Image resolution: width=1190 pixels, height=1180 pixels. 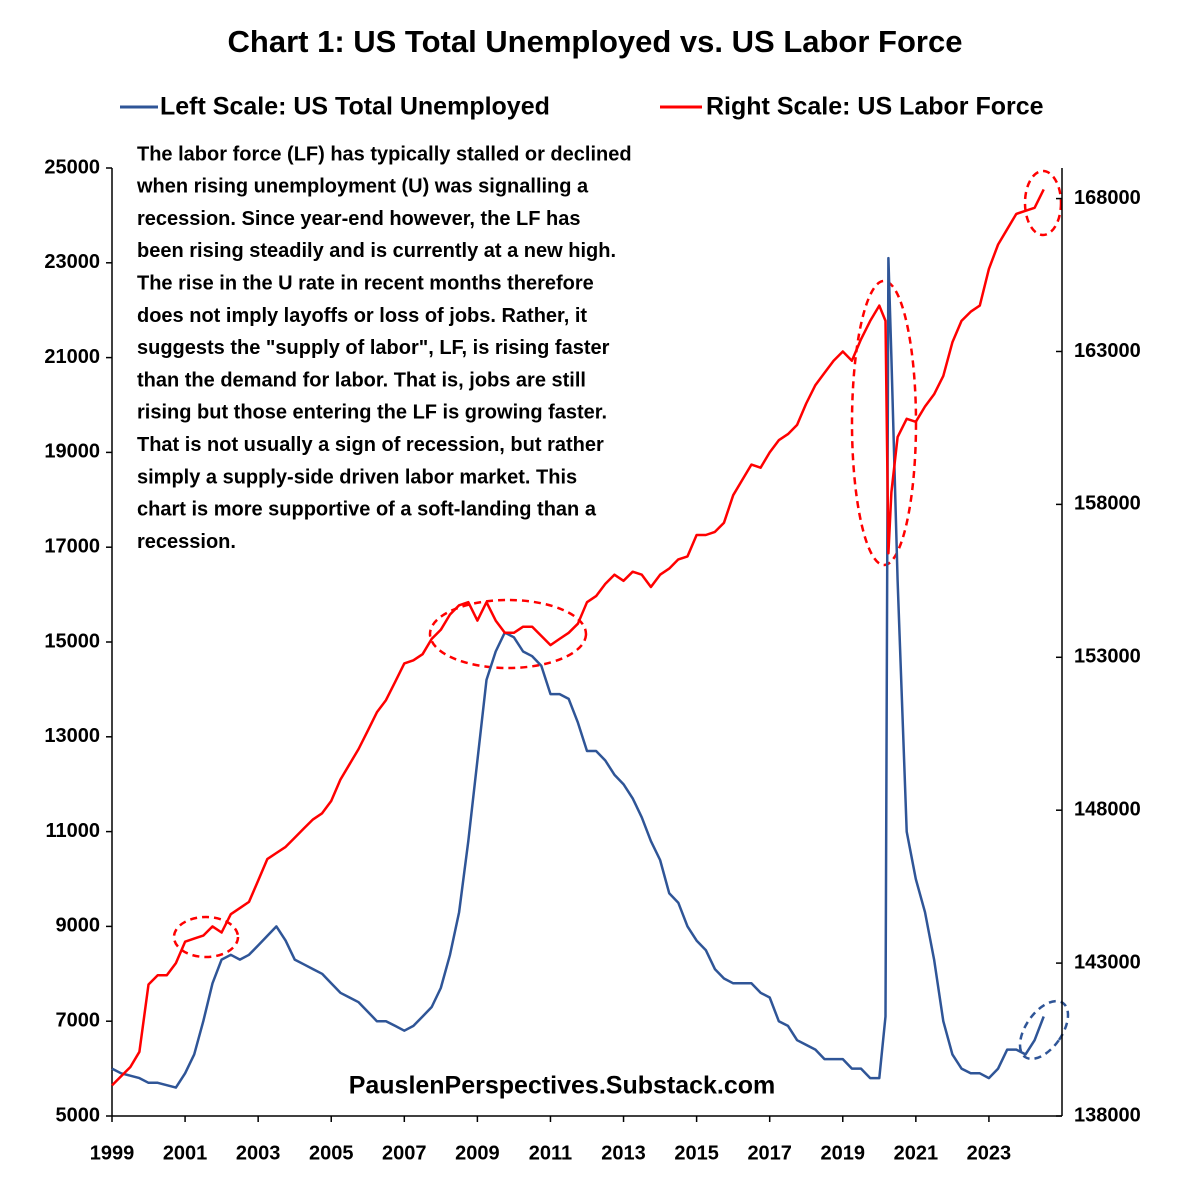 I want to click on y2-tick-label: 158000, so click(x=1107, y=504).